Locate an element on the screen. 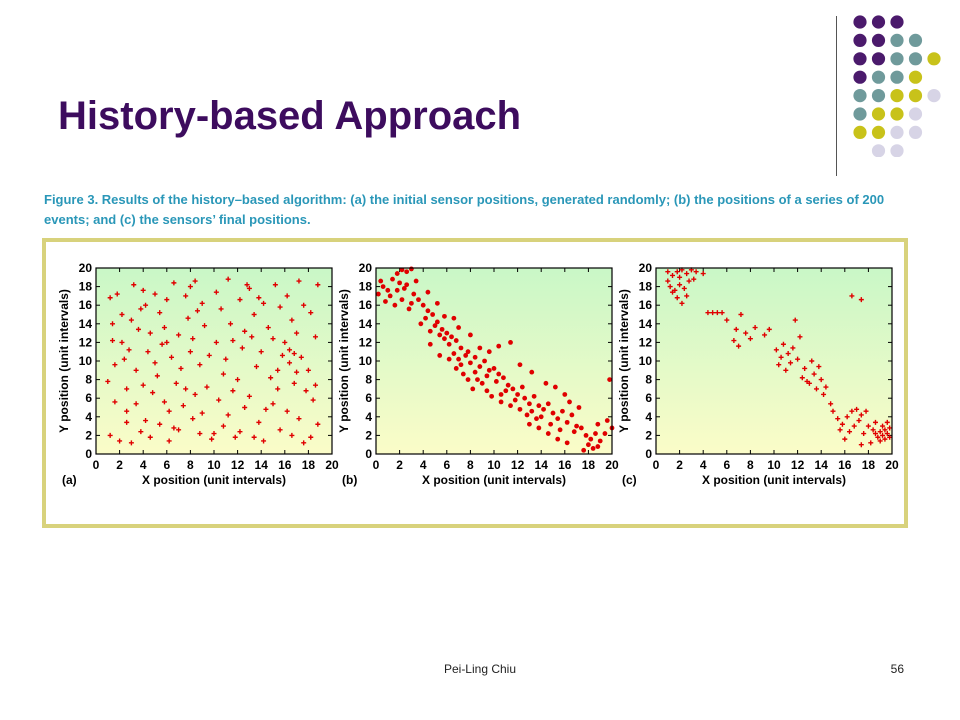 The image size is (960, 720). y-tick-label: 8 is located at coordinates (368, 380).